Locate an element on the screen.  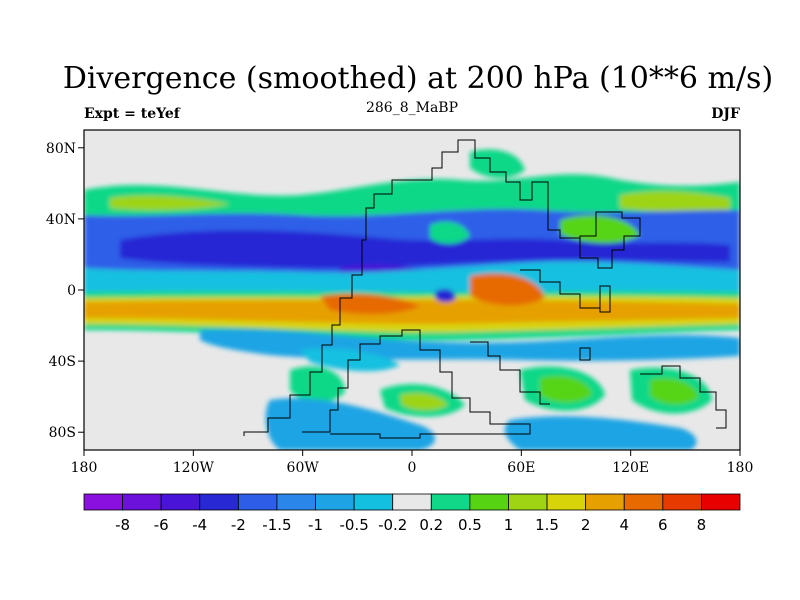
colorbar-label: -0.5 is located at coordinates (353, 525).